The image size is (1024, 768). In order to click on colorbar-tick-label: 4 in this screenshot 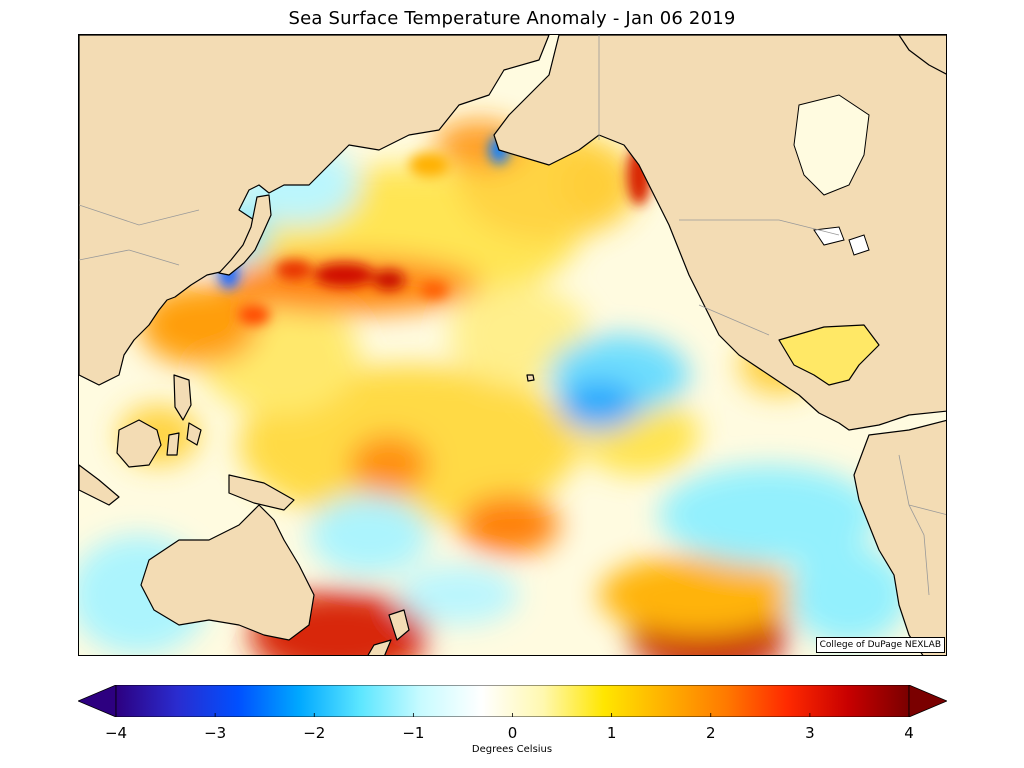, I will do `click(909, 733)`.